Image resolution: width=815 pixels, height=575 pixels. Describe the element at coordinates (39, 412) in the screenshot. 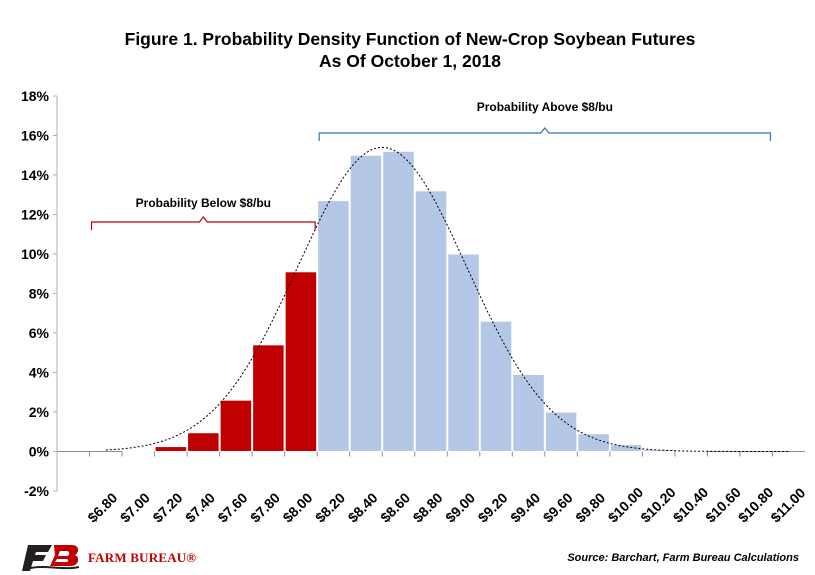

I see `y-tick-label: 2%` at that location.